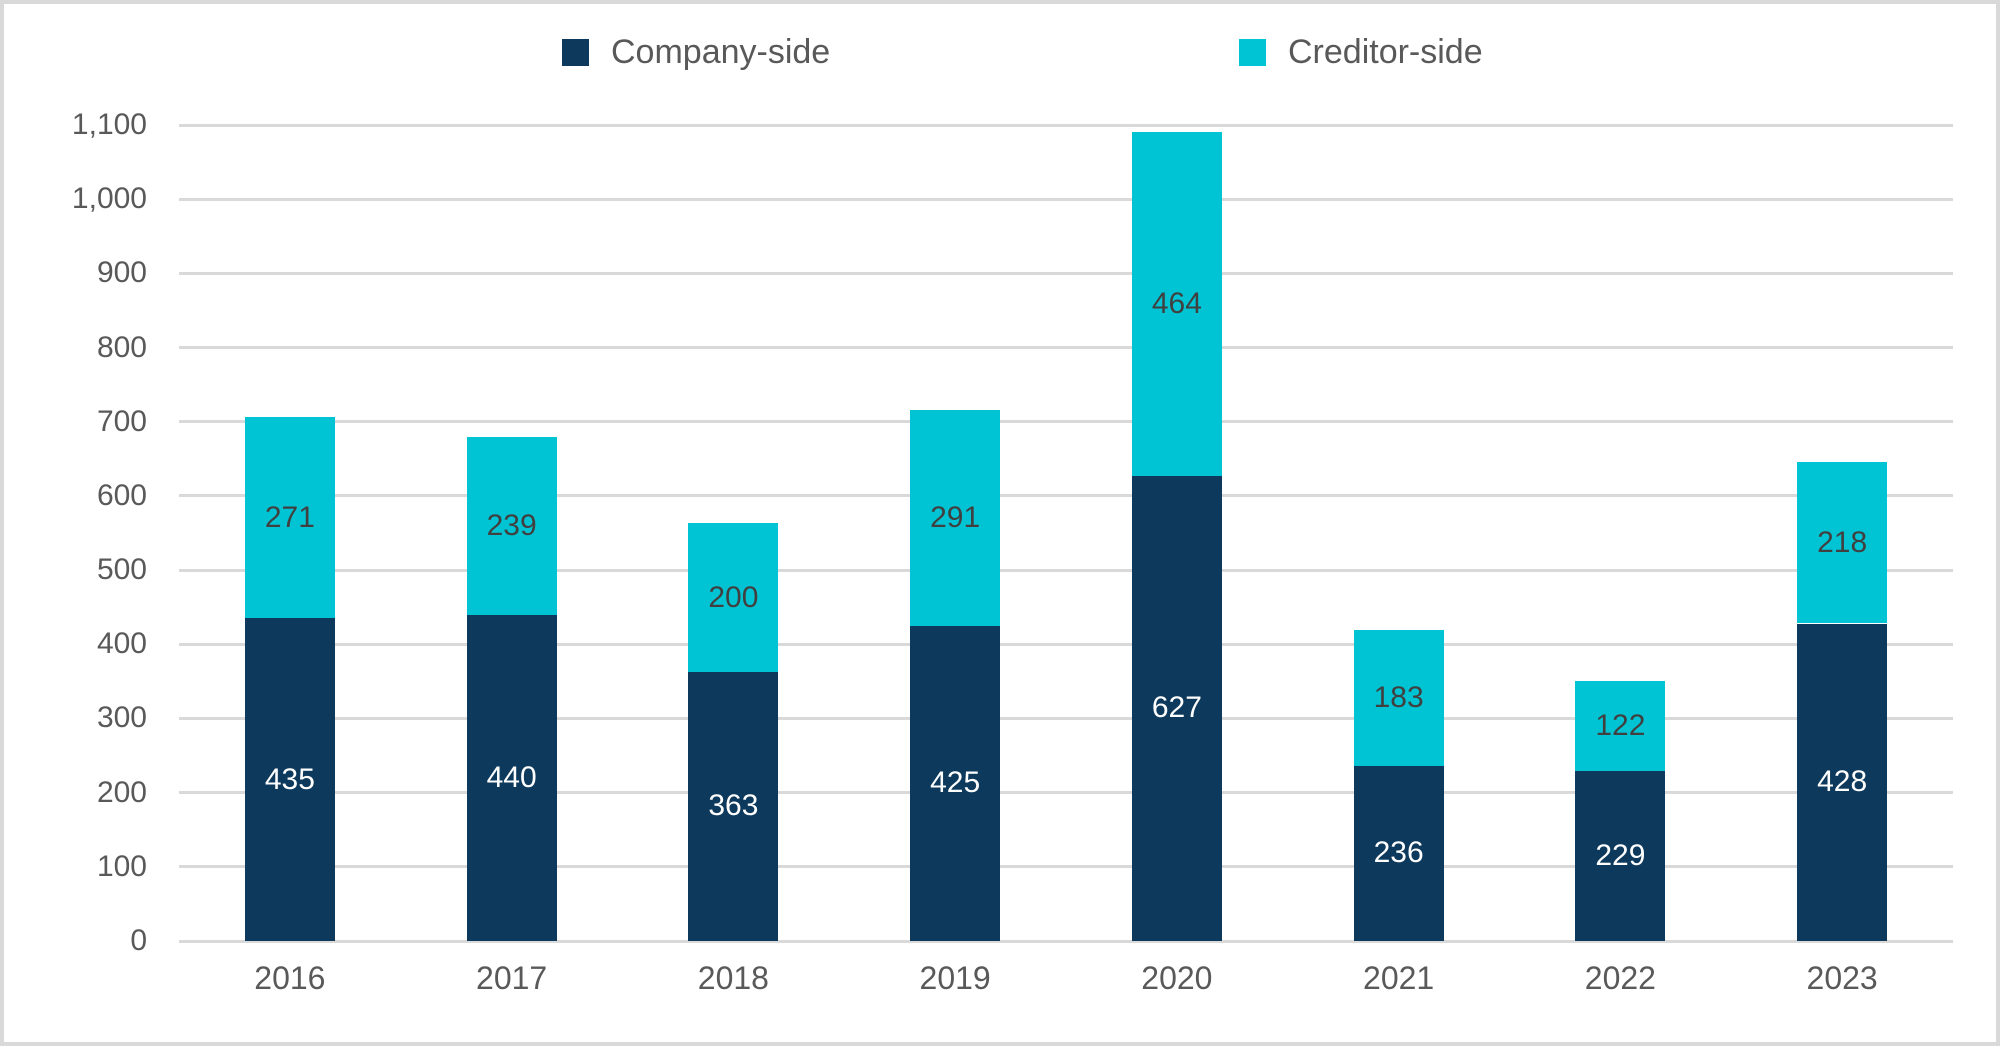 The width and height of the screenshot is (2000, 1050). Describe the element at coordinates (121, 495) in the screenshot. I see `y-tick-label: 600` at that location.